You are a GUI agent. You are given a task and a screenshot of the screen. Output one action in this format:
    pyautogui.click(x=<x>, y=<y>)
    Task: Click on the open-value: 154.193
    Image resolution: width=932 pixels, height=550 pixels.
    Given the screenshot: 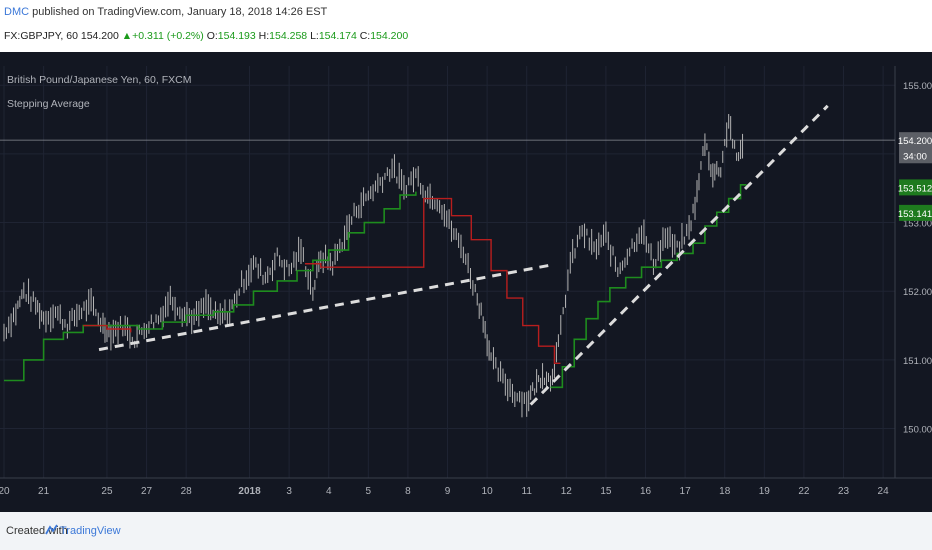 What is the action you would take?
    pyautogui.click(x=236, y=36)
    